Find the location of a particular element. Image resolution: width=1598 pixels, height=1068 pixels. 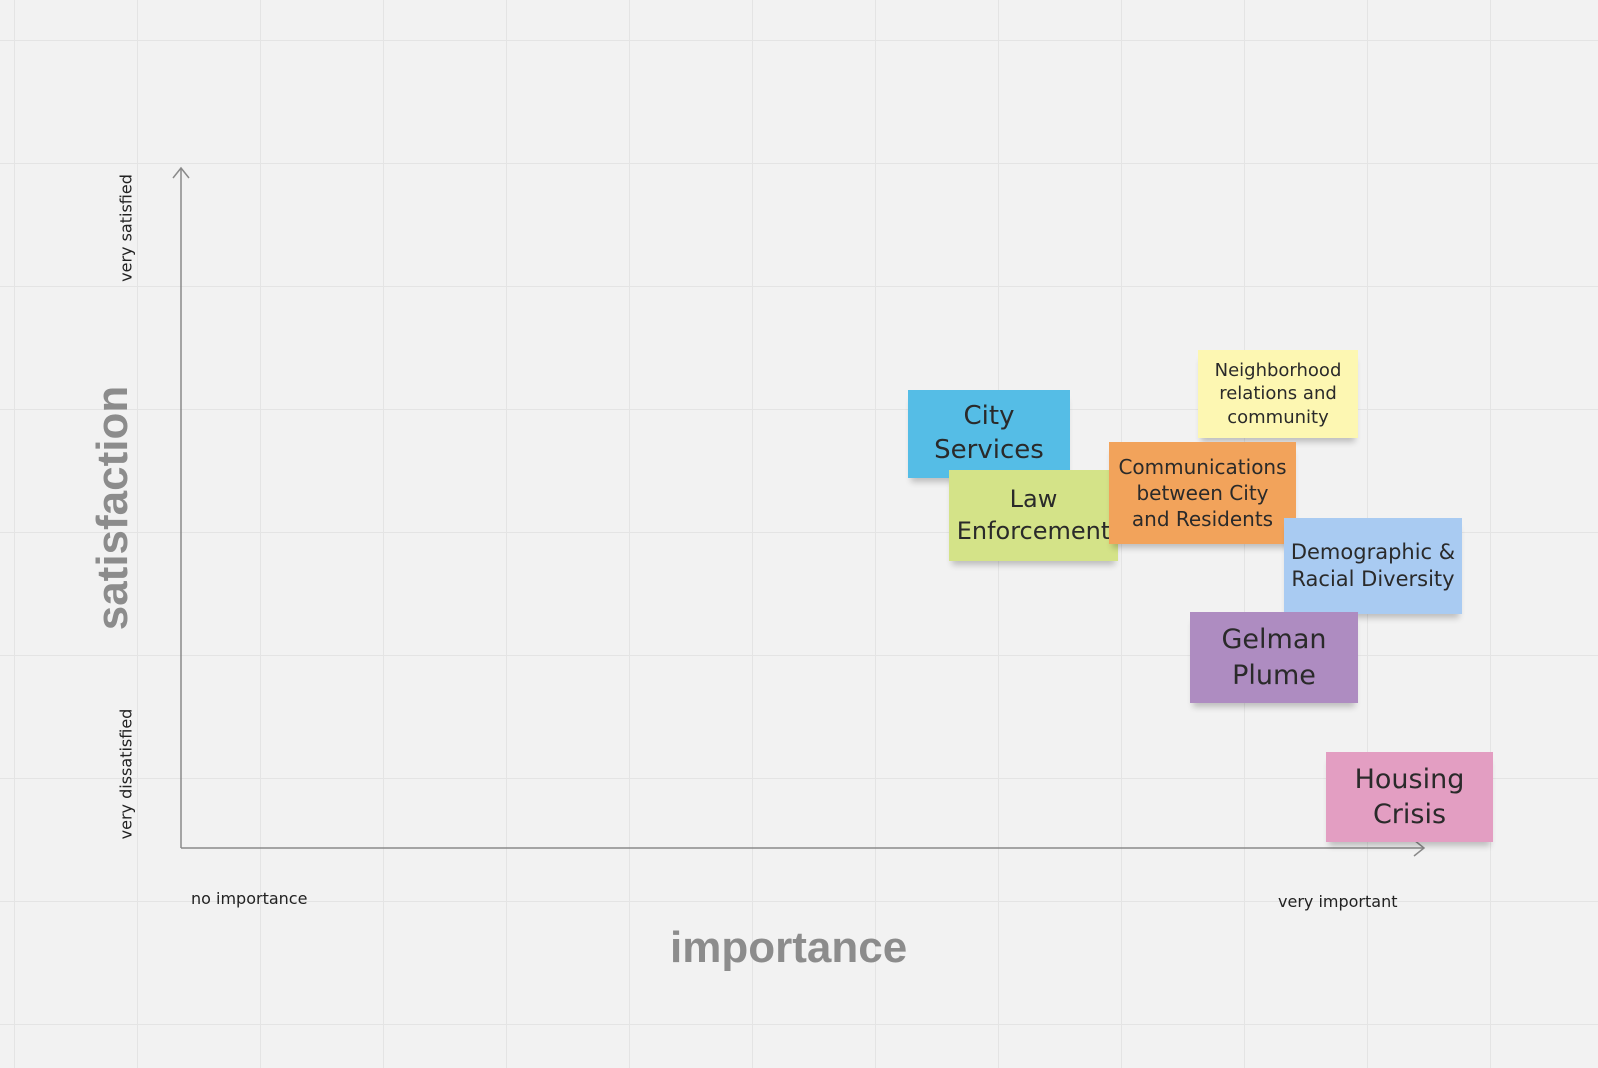

x-axis-max-label: very important is located at coordinates (1338, 901).